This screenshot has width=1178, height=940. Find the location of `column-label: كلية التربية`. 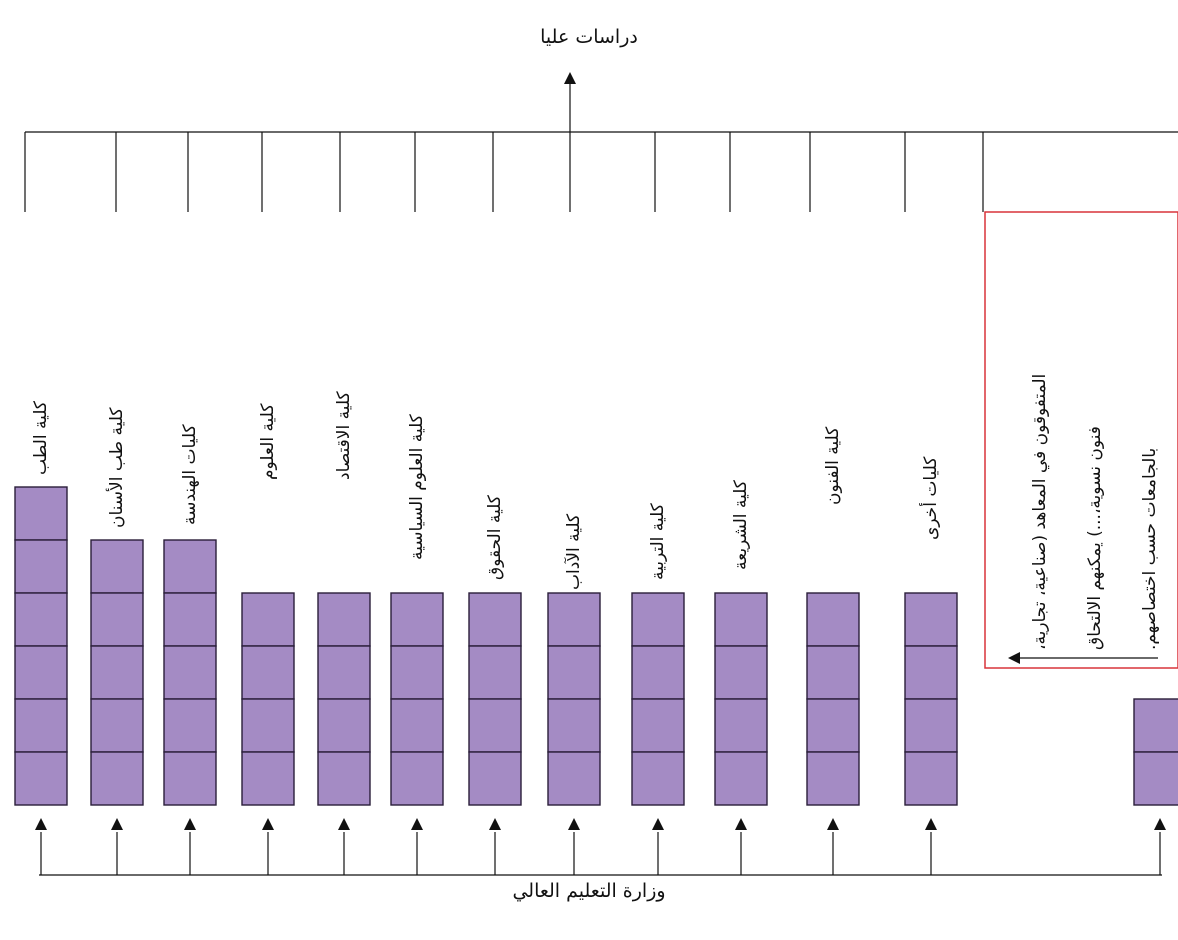

column-label: كلية التربية is located at coordinates (657, 541).